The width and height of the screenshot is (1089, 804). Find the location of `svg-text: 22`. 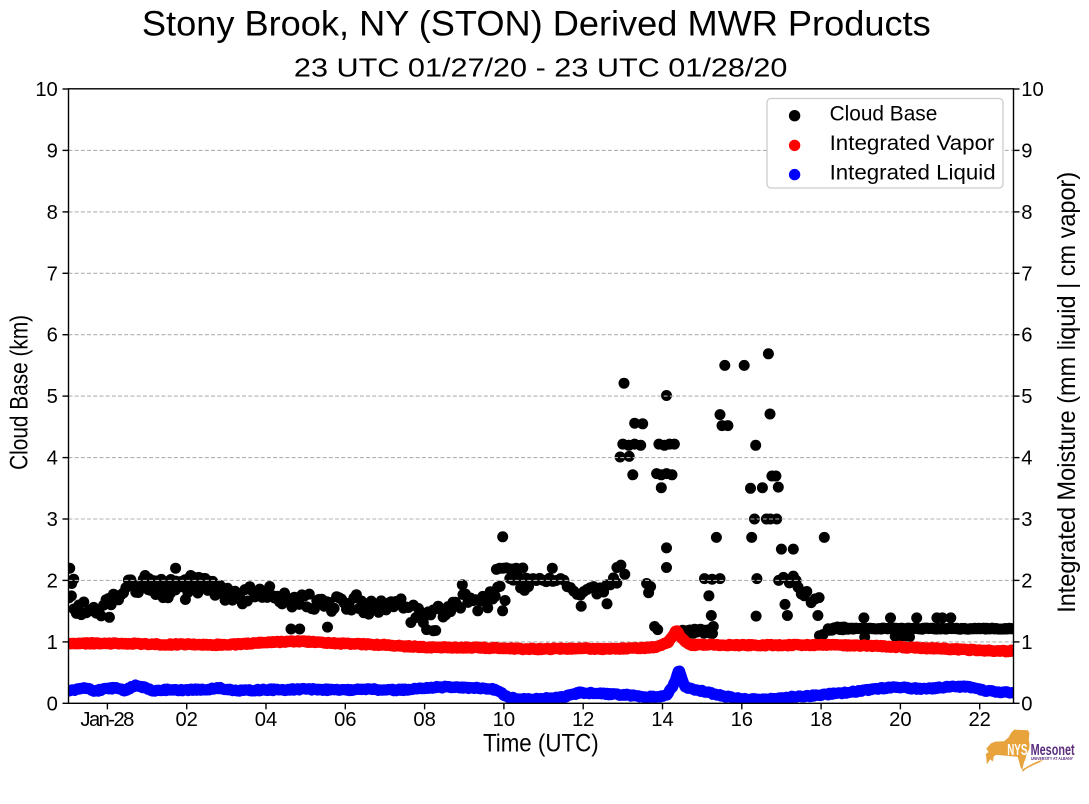

svg-text: 22 is located at coordinates (979, 720).